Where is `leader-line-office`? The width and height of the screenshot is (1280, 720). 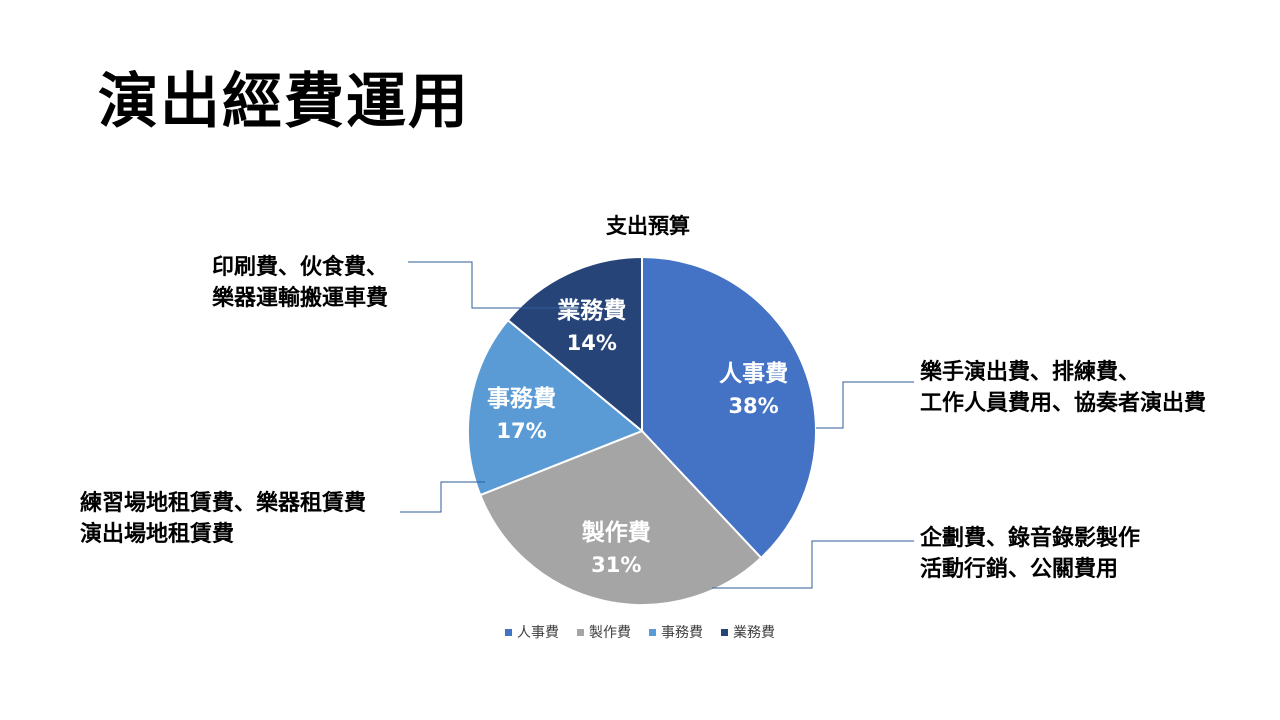 leader-line-office is located at coordinates (442, 497).